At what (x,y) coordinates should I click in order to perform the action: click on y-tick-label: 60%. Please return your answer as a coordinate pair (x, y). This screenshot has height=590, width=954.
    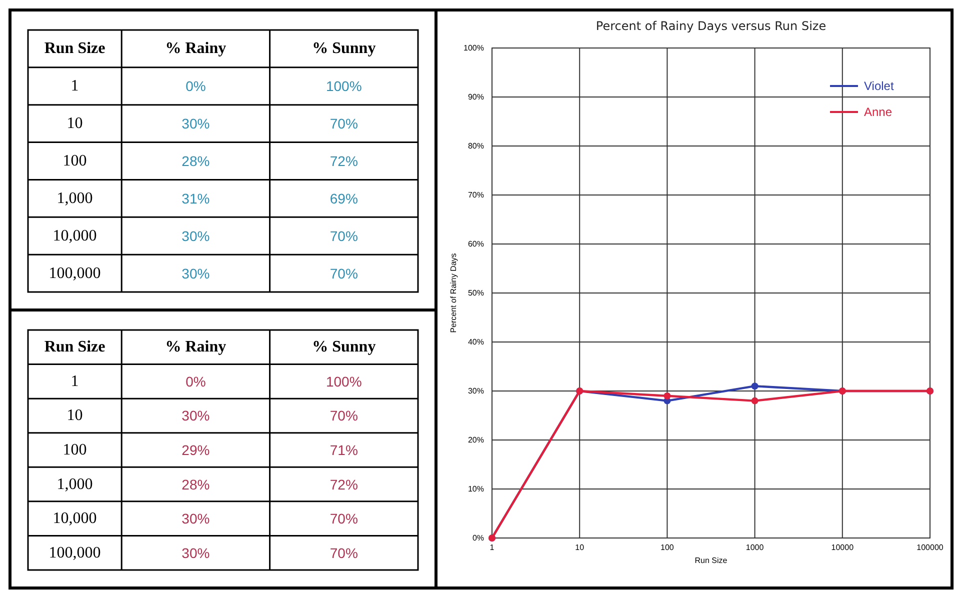
    Looking at the image, I should click on (476, 244).